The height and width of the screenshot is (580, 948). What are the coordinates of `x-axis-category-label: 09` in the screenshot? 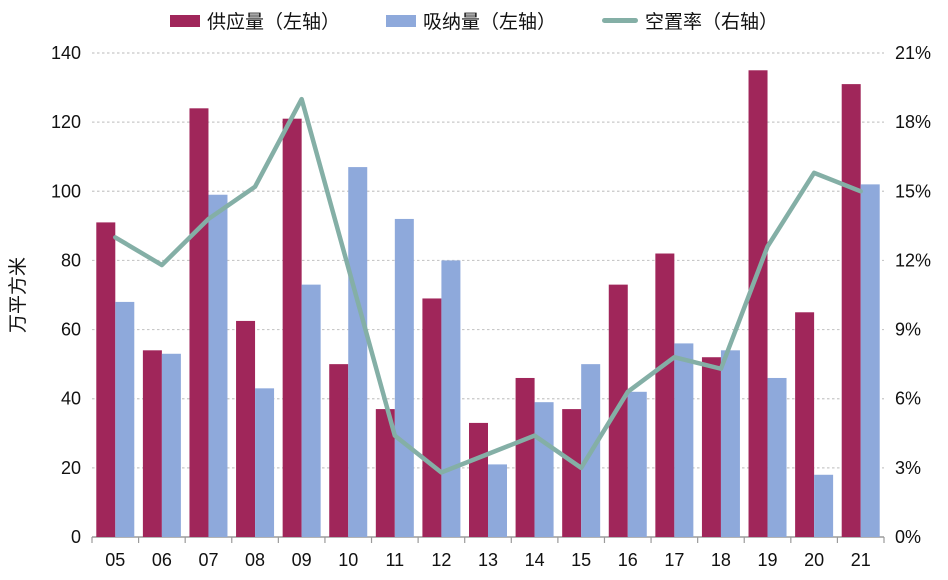 It's located at (302, 560).